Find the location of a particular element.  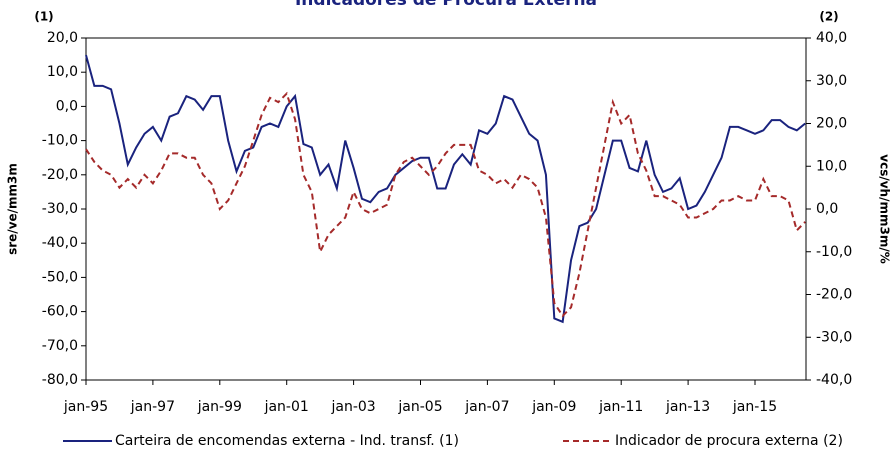

y-tick-label: -70,0 is located at coordinates (60, 346).